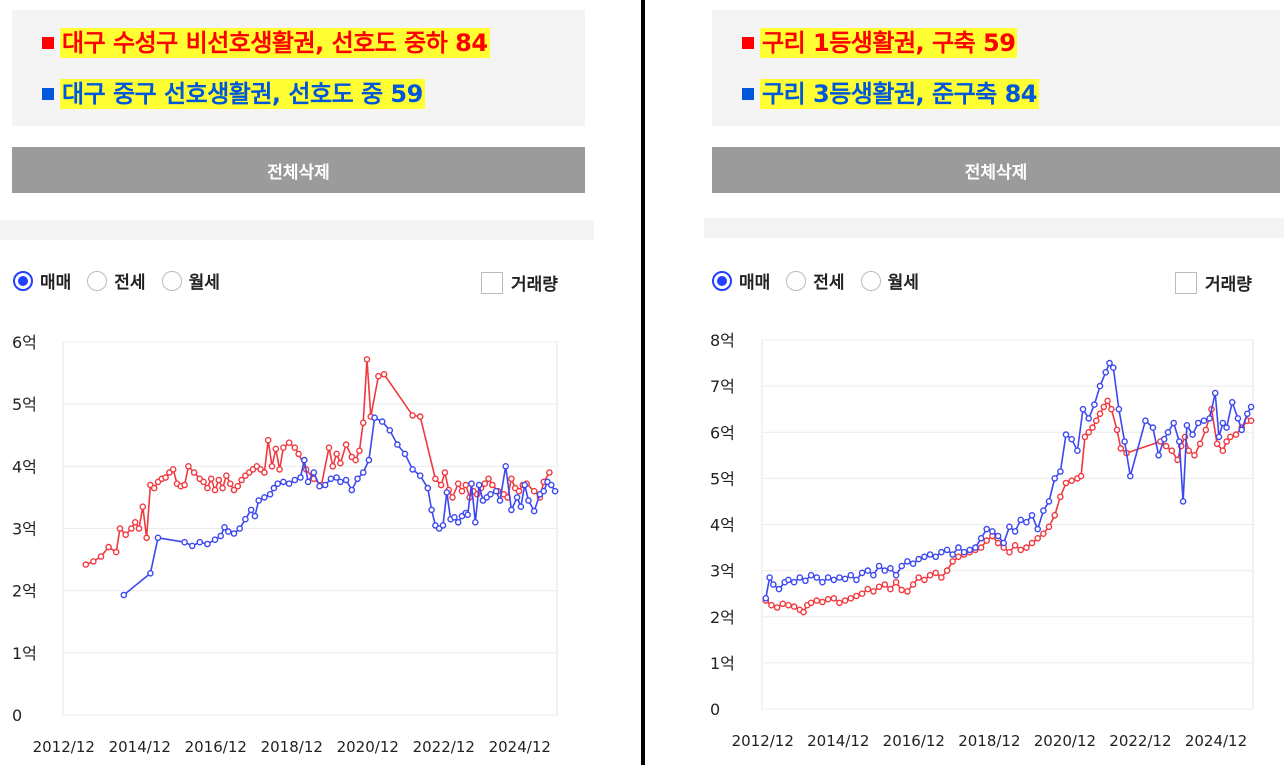 This screenshot has height=765, width=1284. I want to click on legend-color-swatch, so click(748, 43).